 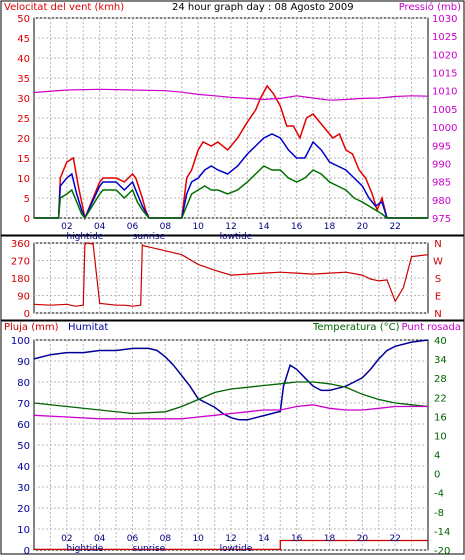 I want to click on compass-tick-label: W, so click(x=438, y=262).